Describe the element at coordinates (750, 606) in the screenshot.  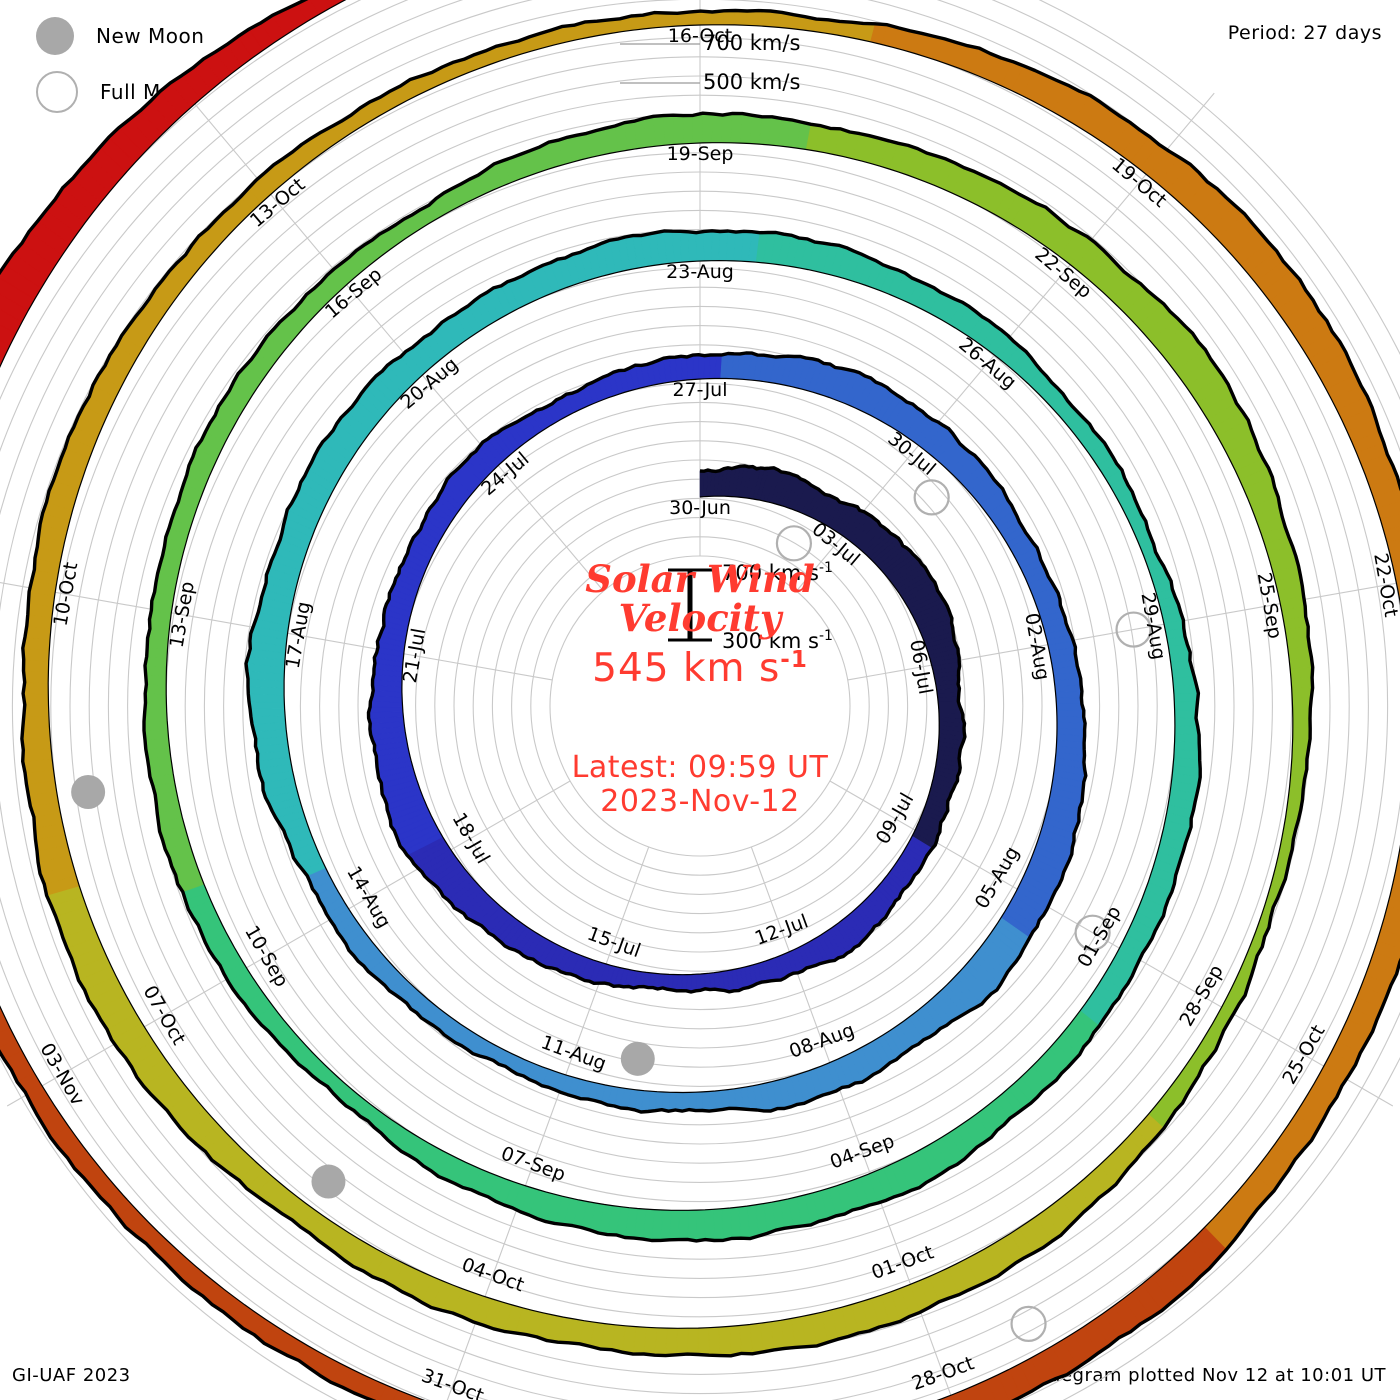
I see `velocity-scale-bar: 700 km s-1 300 km s-1` at that location.